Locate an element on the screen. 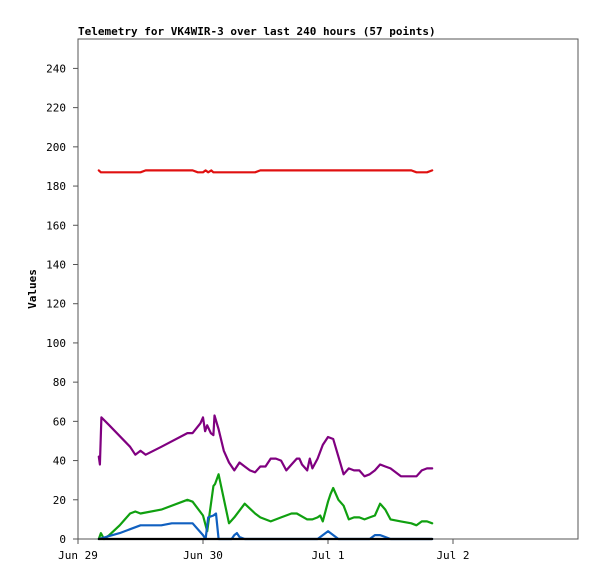 The image size is (615, 579). x-tick-label: Jul 2 is located at coordinates (452, 555).